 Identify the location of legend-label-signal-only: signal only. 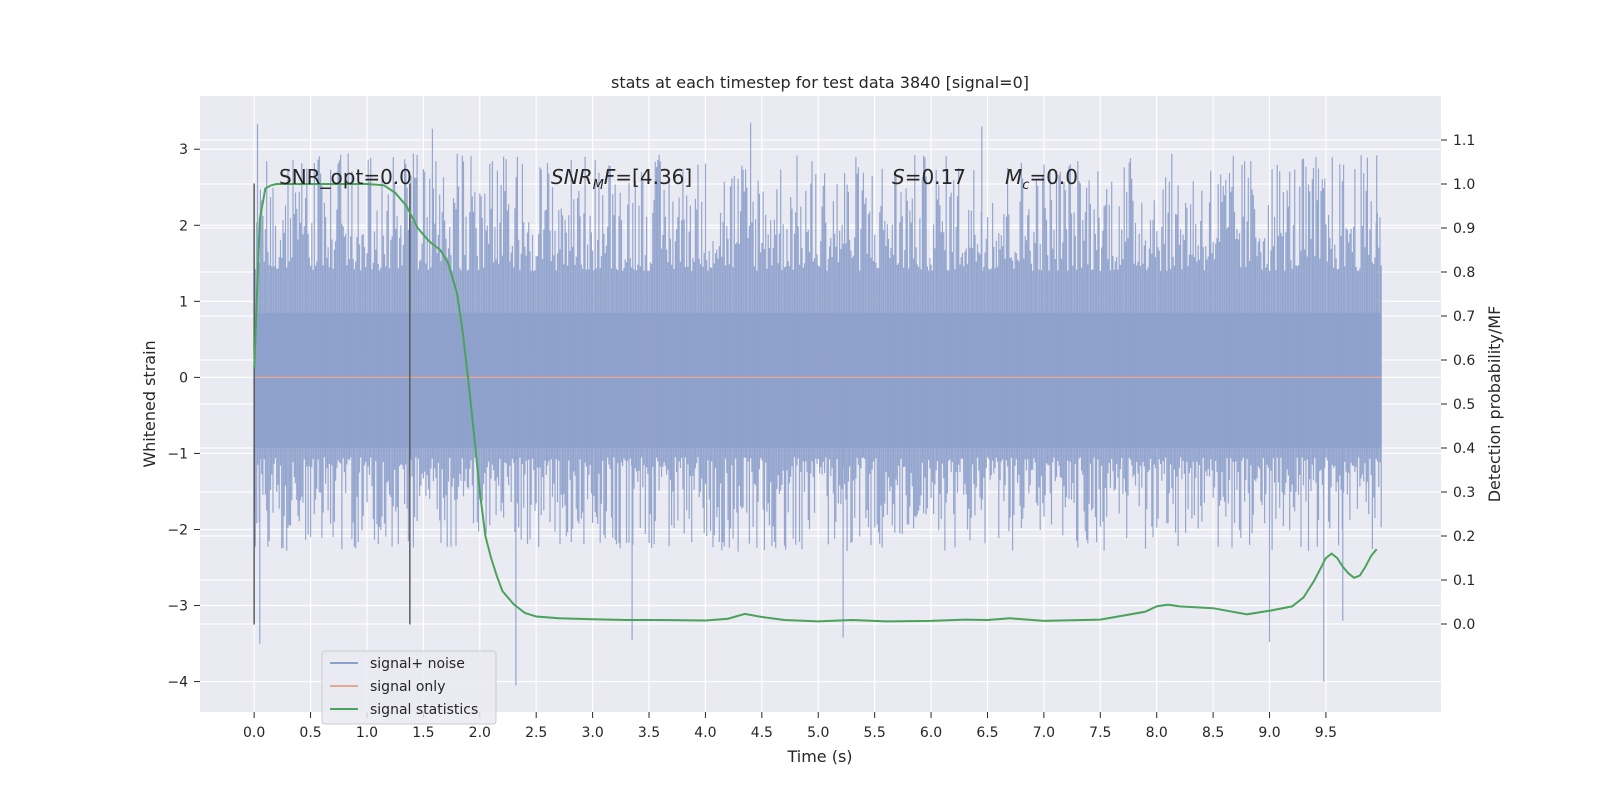
(407, 687).